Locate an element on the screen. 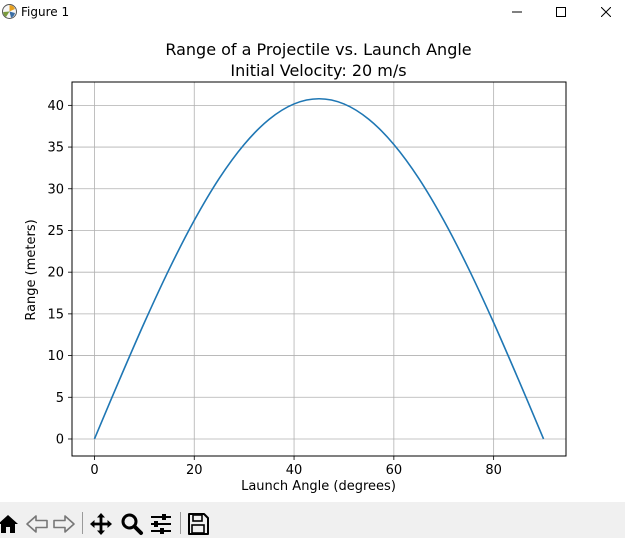  save-icon is located at coordinates (198, 524).